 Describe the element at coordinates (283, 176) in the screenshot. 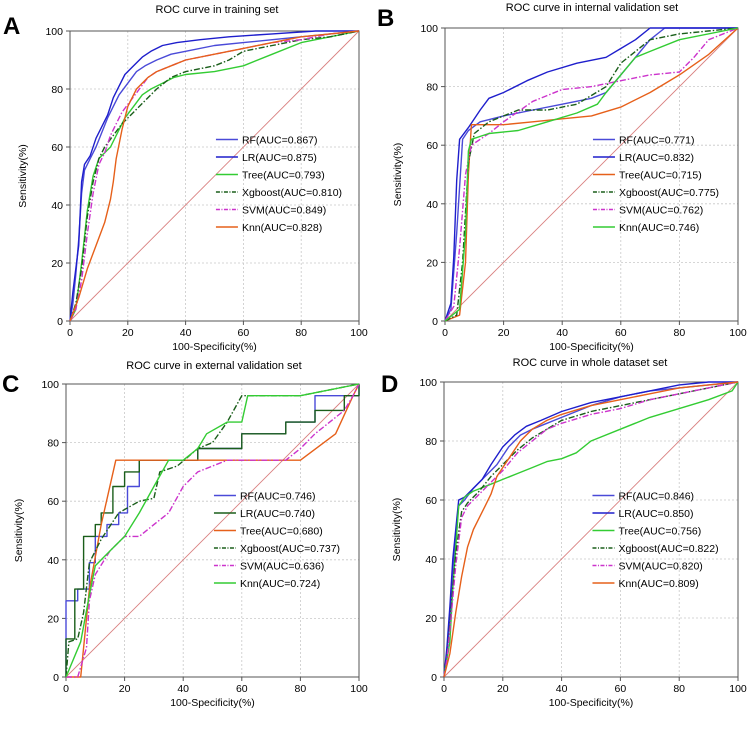

I see `legend-label: Tree(AUC=0.793)` at that location.